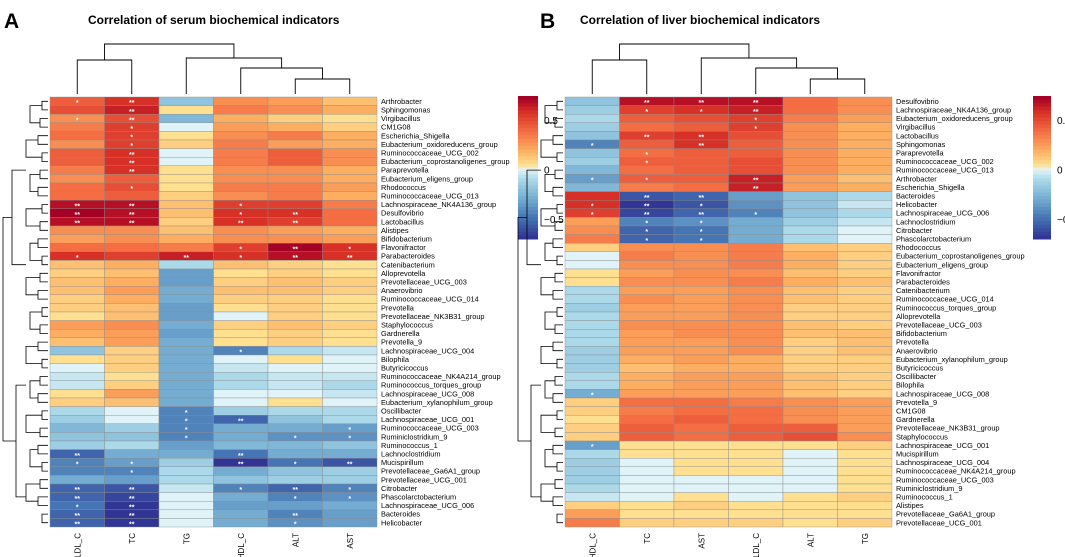 This screenshot has width=1065, height=557. Describe the element at coordinates (424, 281) in the screenshot. I see `row-label: Prevotellaceae_UCG_003` at that location.